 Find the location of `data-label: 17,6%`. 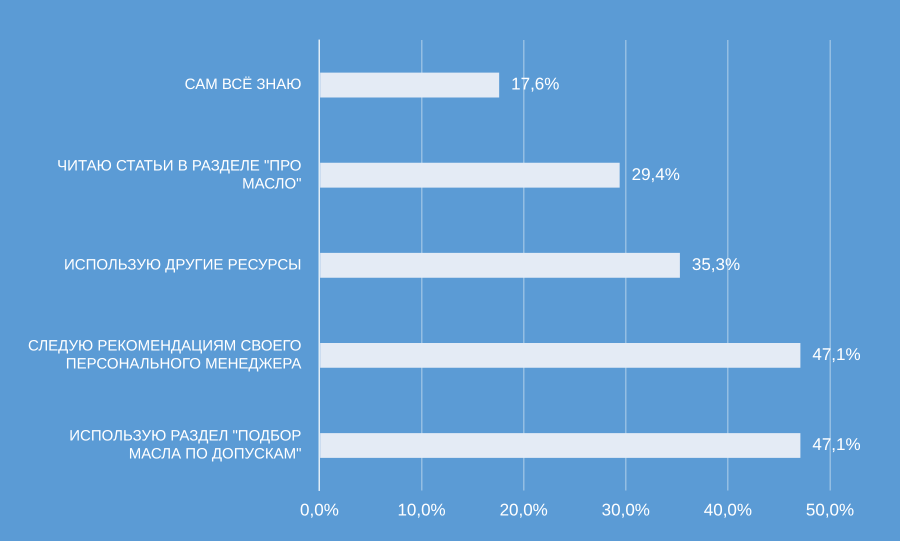

data-label: 17,6% is located at coordinates (535, 84).